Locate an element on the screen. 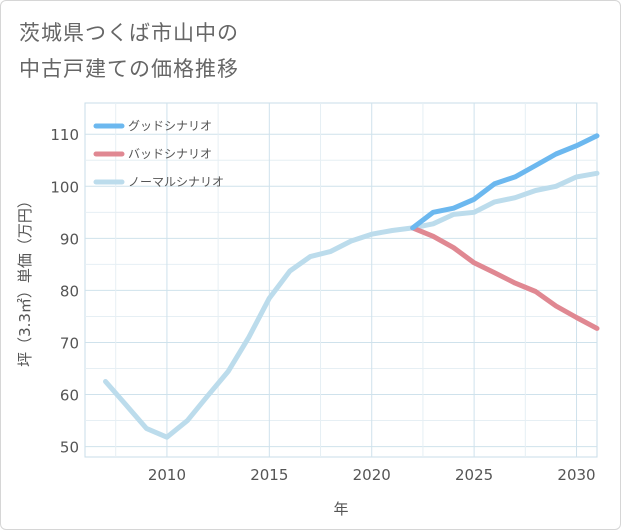 This screenshot has height=530, width=621. y-tick-label: 60 is located at coordinates (69, 396).